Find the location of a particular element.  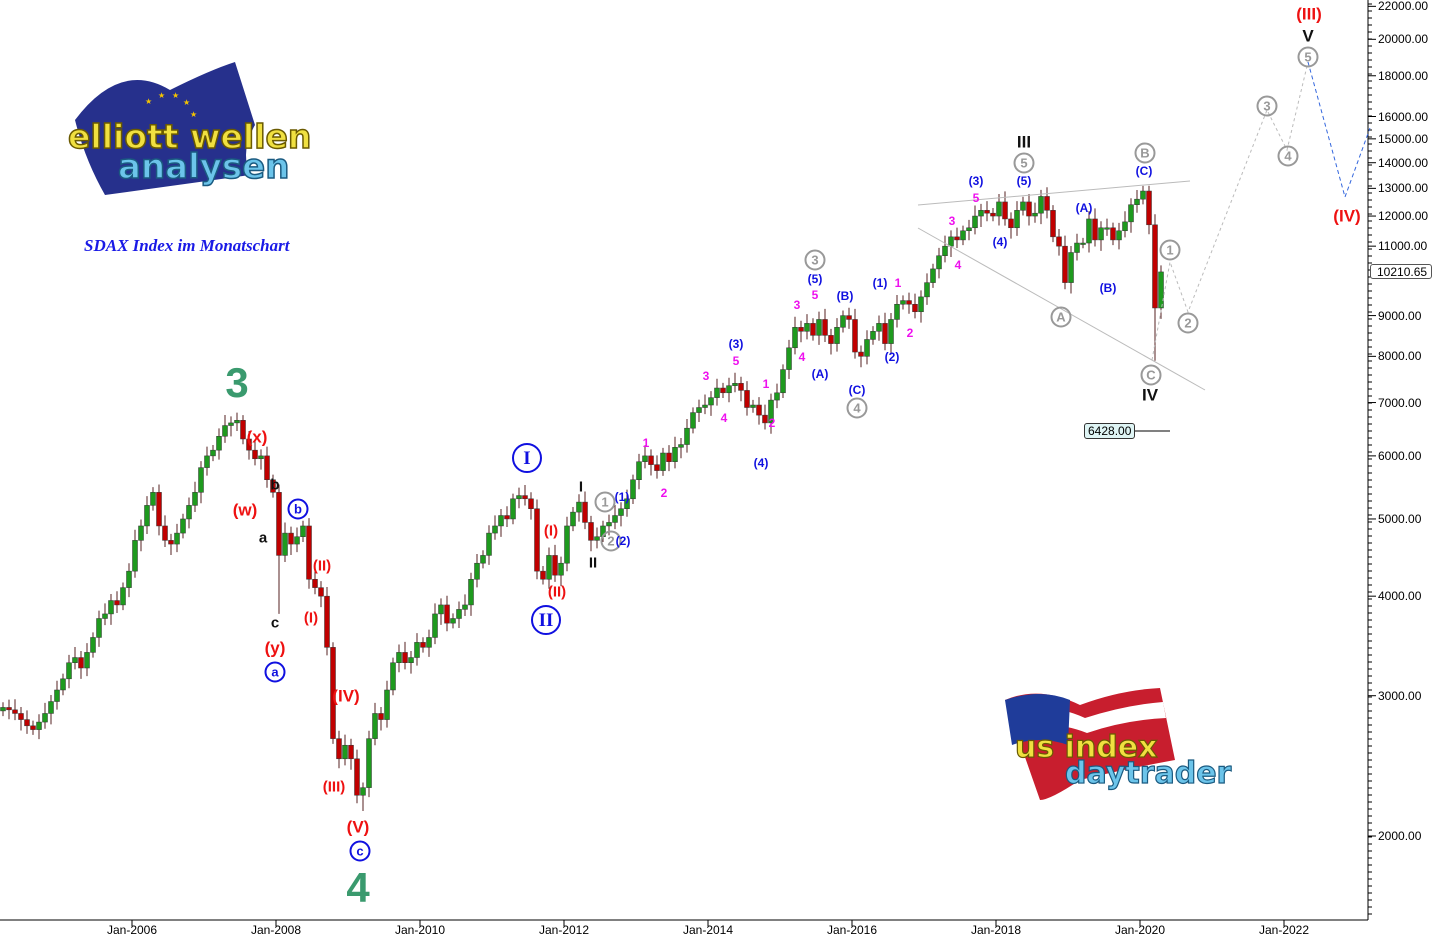

wave-label: C is located at coordinates (1151, 375).